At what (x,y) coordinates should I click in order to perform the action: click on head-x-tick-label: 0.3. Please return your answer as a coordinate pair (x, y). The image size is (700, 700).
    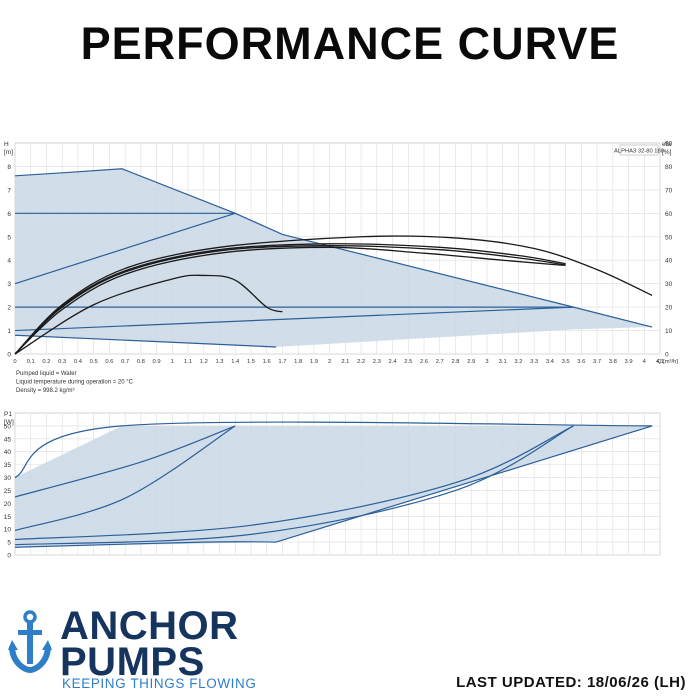
    Looking at the image, I should click on (62, 362).